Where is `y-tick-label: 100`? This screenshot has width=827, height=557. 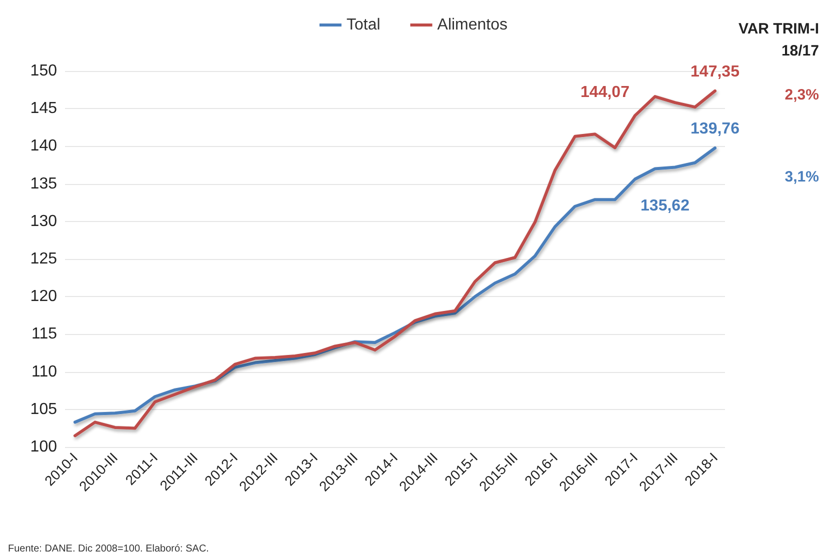
y-tick-label: 100 is located at coordinates (44, 447).